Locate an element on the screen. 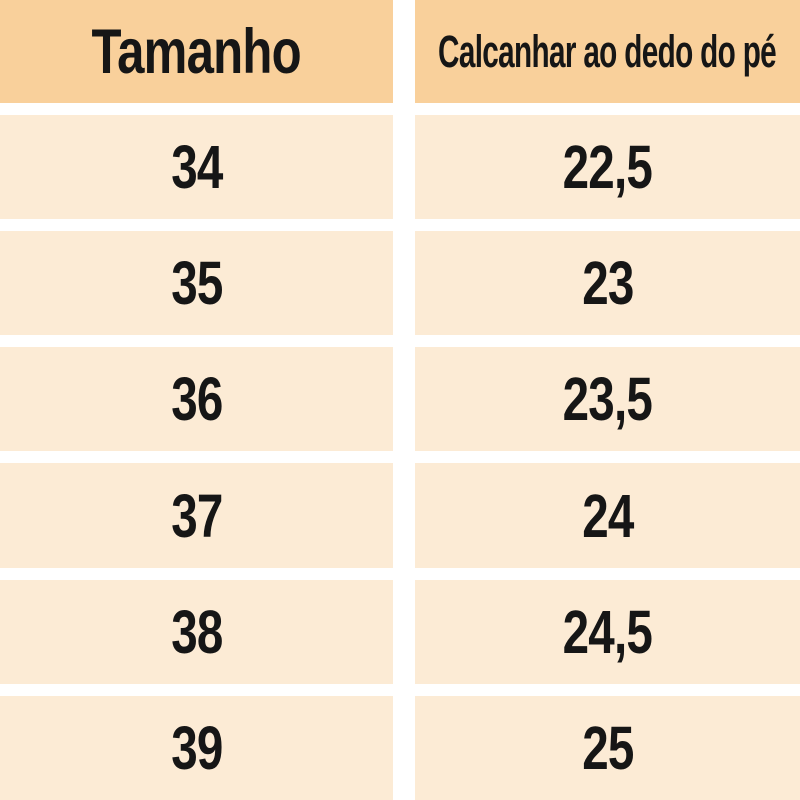  length-value: 22,5 is located at coordinates (607, 167).